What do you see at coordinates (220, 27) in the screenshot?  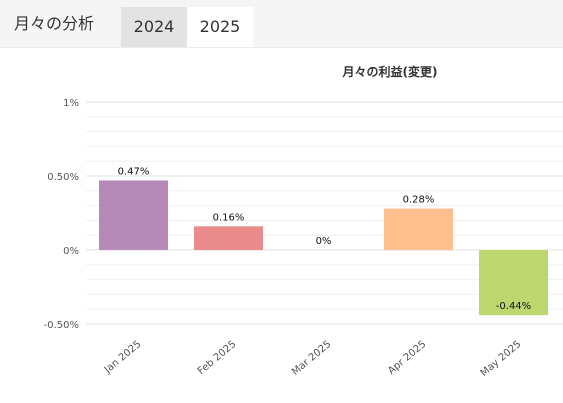 I see `tab-2025: 2025` at bounding box center [220, 27].